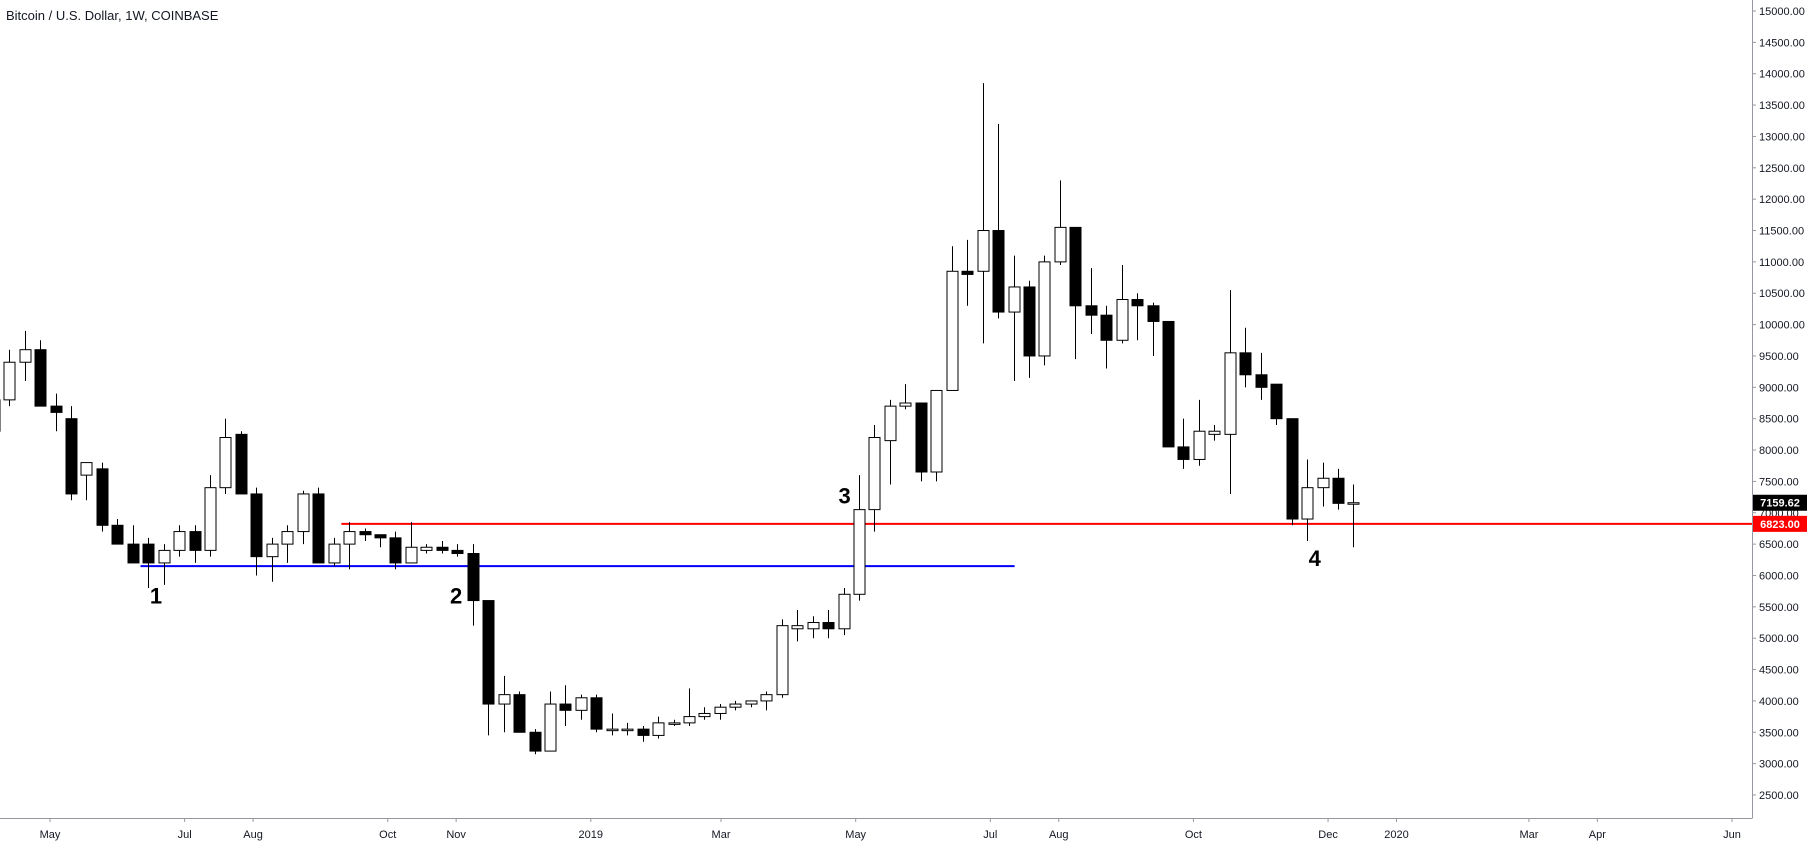 The width and height of the screenshot is (1815, 851). What do you see at coordinates (1781, 232) in the screenshot?
I see `y-tick-label: 11500.00` at bounding box center [1781, 232].